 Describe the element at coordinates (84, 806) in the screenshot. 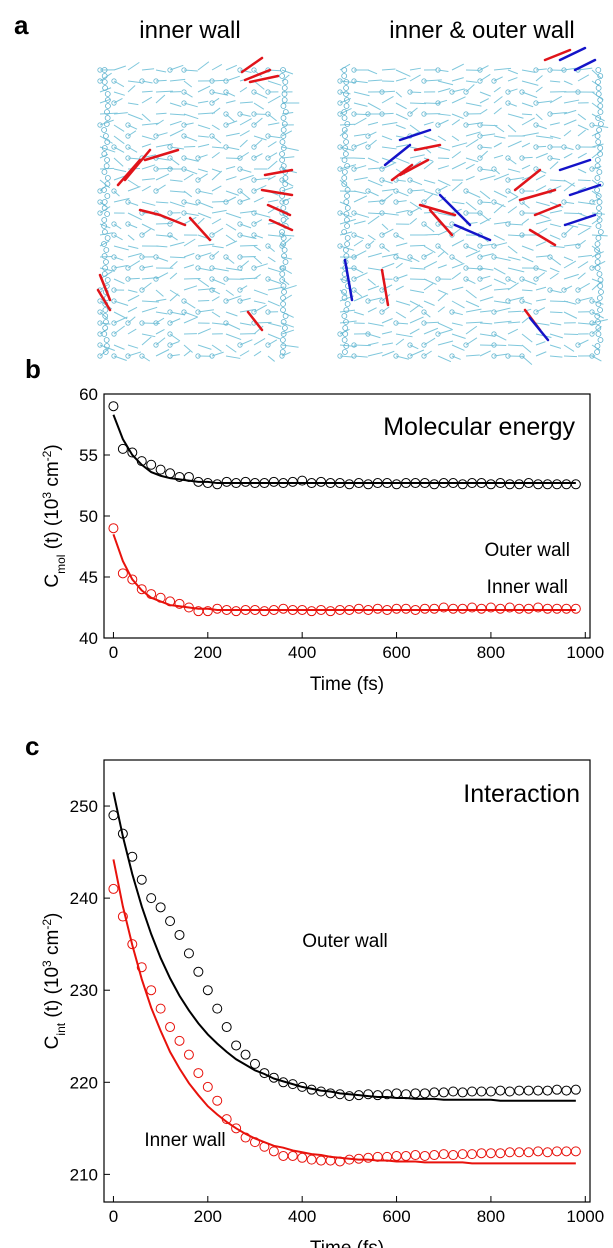

I see `y-tick-label: 250` at that location.